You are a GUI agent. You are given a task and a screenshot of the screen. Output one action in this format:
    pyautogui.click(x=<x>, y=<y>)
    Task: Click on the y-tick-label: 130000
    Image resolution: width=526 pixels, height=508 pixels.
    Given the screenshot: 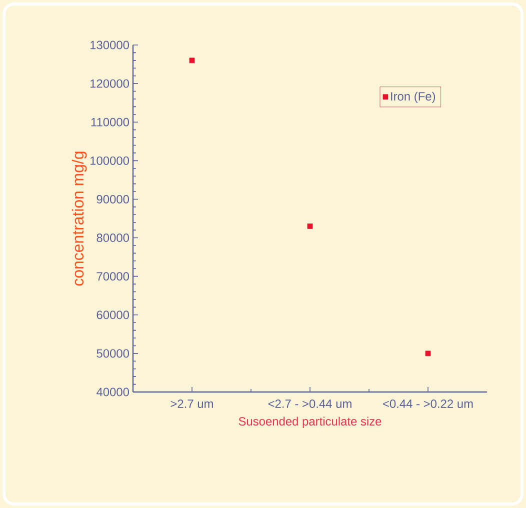 What is the action you would take?
    pyautogui.click(x=110, y=45)
    